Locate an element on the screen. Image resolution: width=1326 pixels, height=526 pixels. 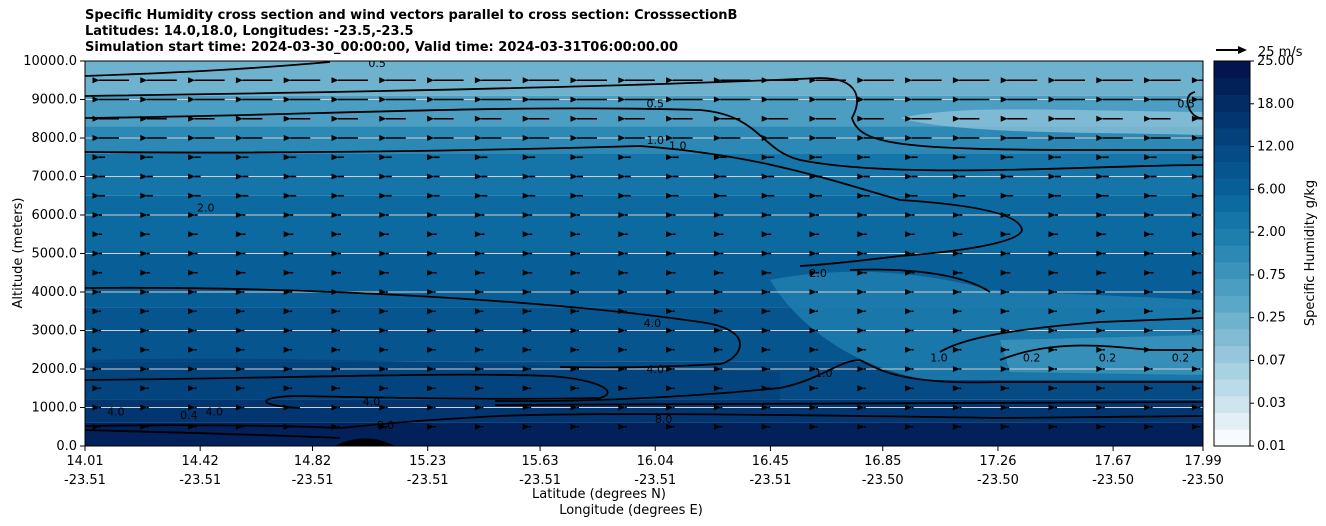
y-tick-label: 5000.0 is located at coordinates (55, 254).